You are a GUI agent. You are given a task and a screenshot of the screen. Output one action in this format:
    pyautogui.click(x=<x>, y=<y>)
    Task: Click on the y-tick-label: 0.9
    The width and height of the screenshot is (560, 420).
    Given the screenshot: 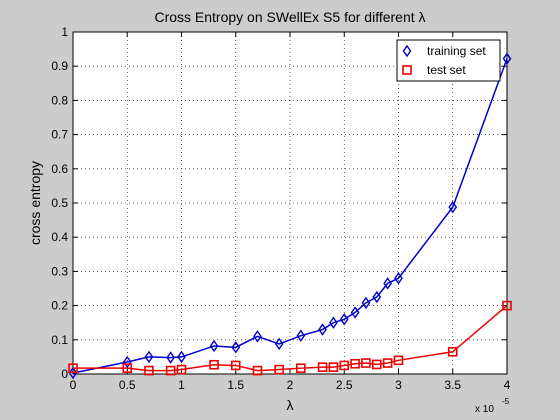 What is the action you would take?
    pyautogui.click(x=59, y=66)
    